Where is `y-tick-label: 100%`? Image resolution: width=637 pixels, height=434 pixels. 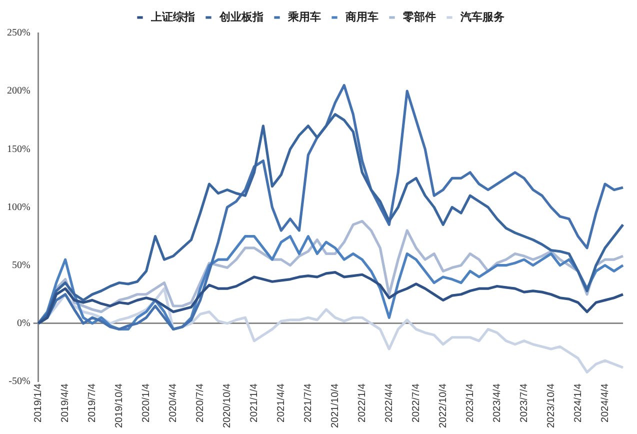
y-tick-label: 100% is located at coordinates (18, 207).